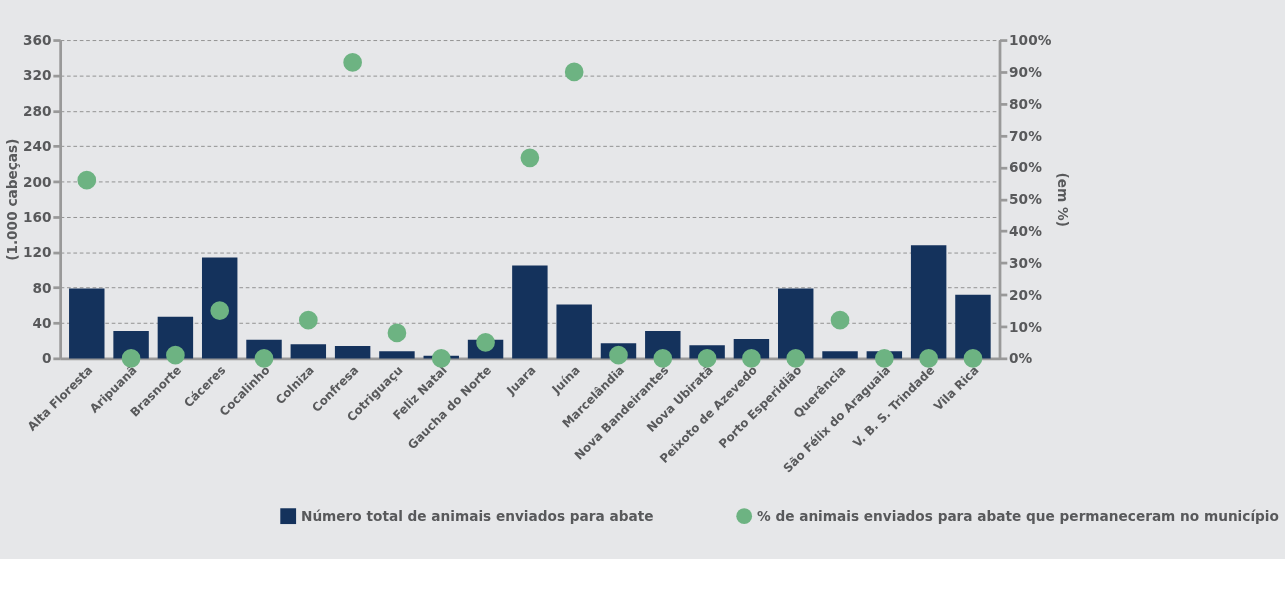  I want to click on y2-tick-label: 100%, so click(1030, 40).